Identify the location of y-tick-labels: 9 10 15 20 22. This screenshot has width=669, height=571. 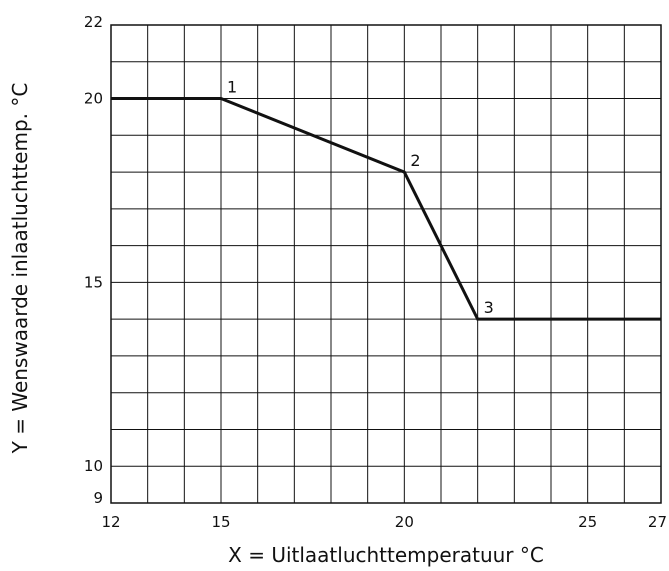
(93, 260).